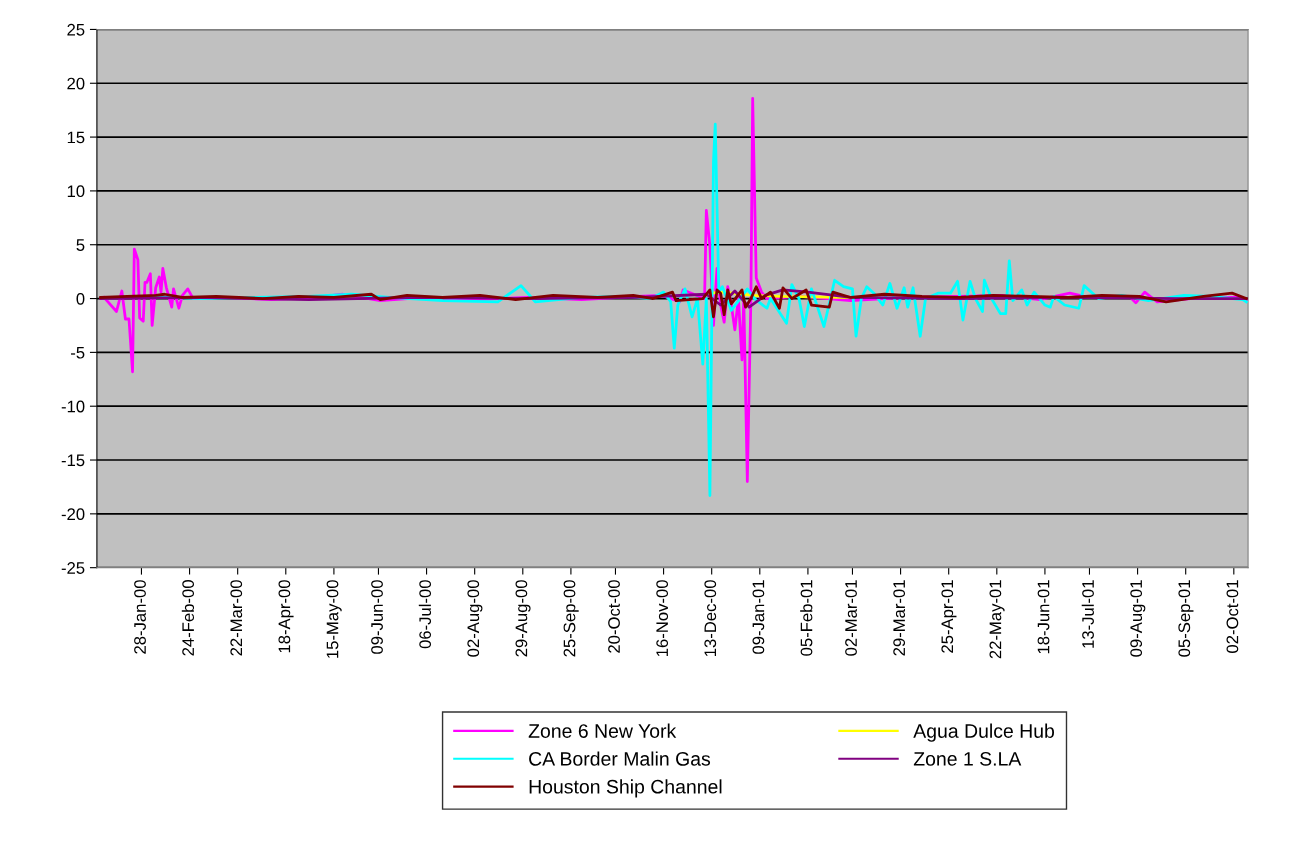 This screenshot has width=1292, height=841. I want to click on y-tick-label: 25, so click(76, 29).